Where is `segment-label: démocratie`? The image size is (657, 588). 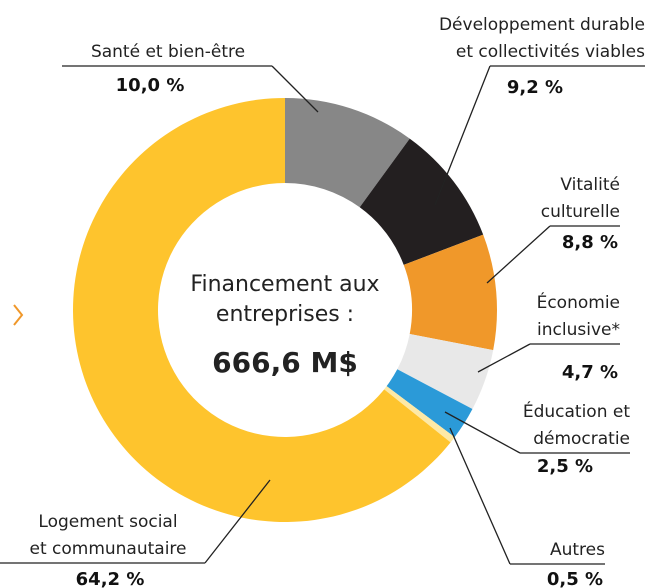 segment-label: démocratie is located at coordinates (581, 439).